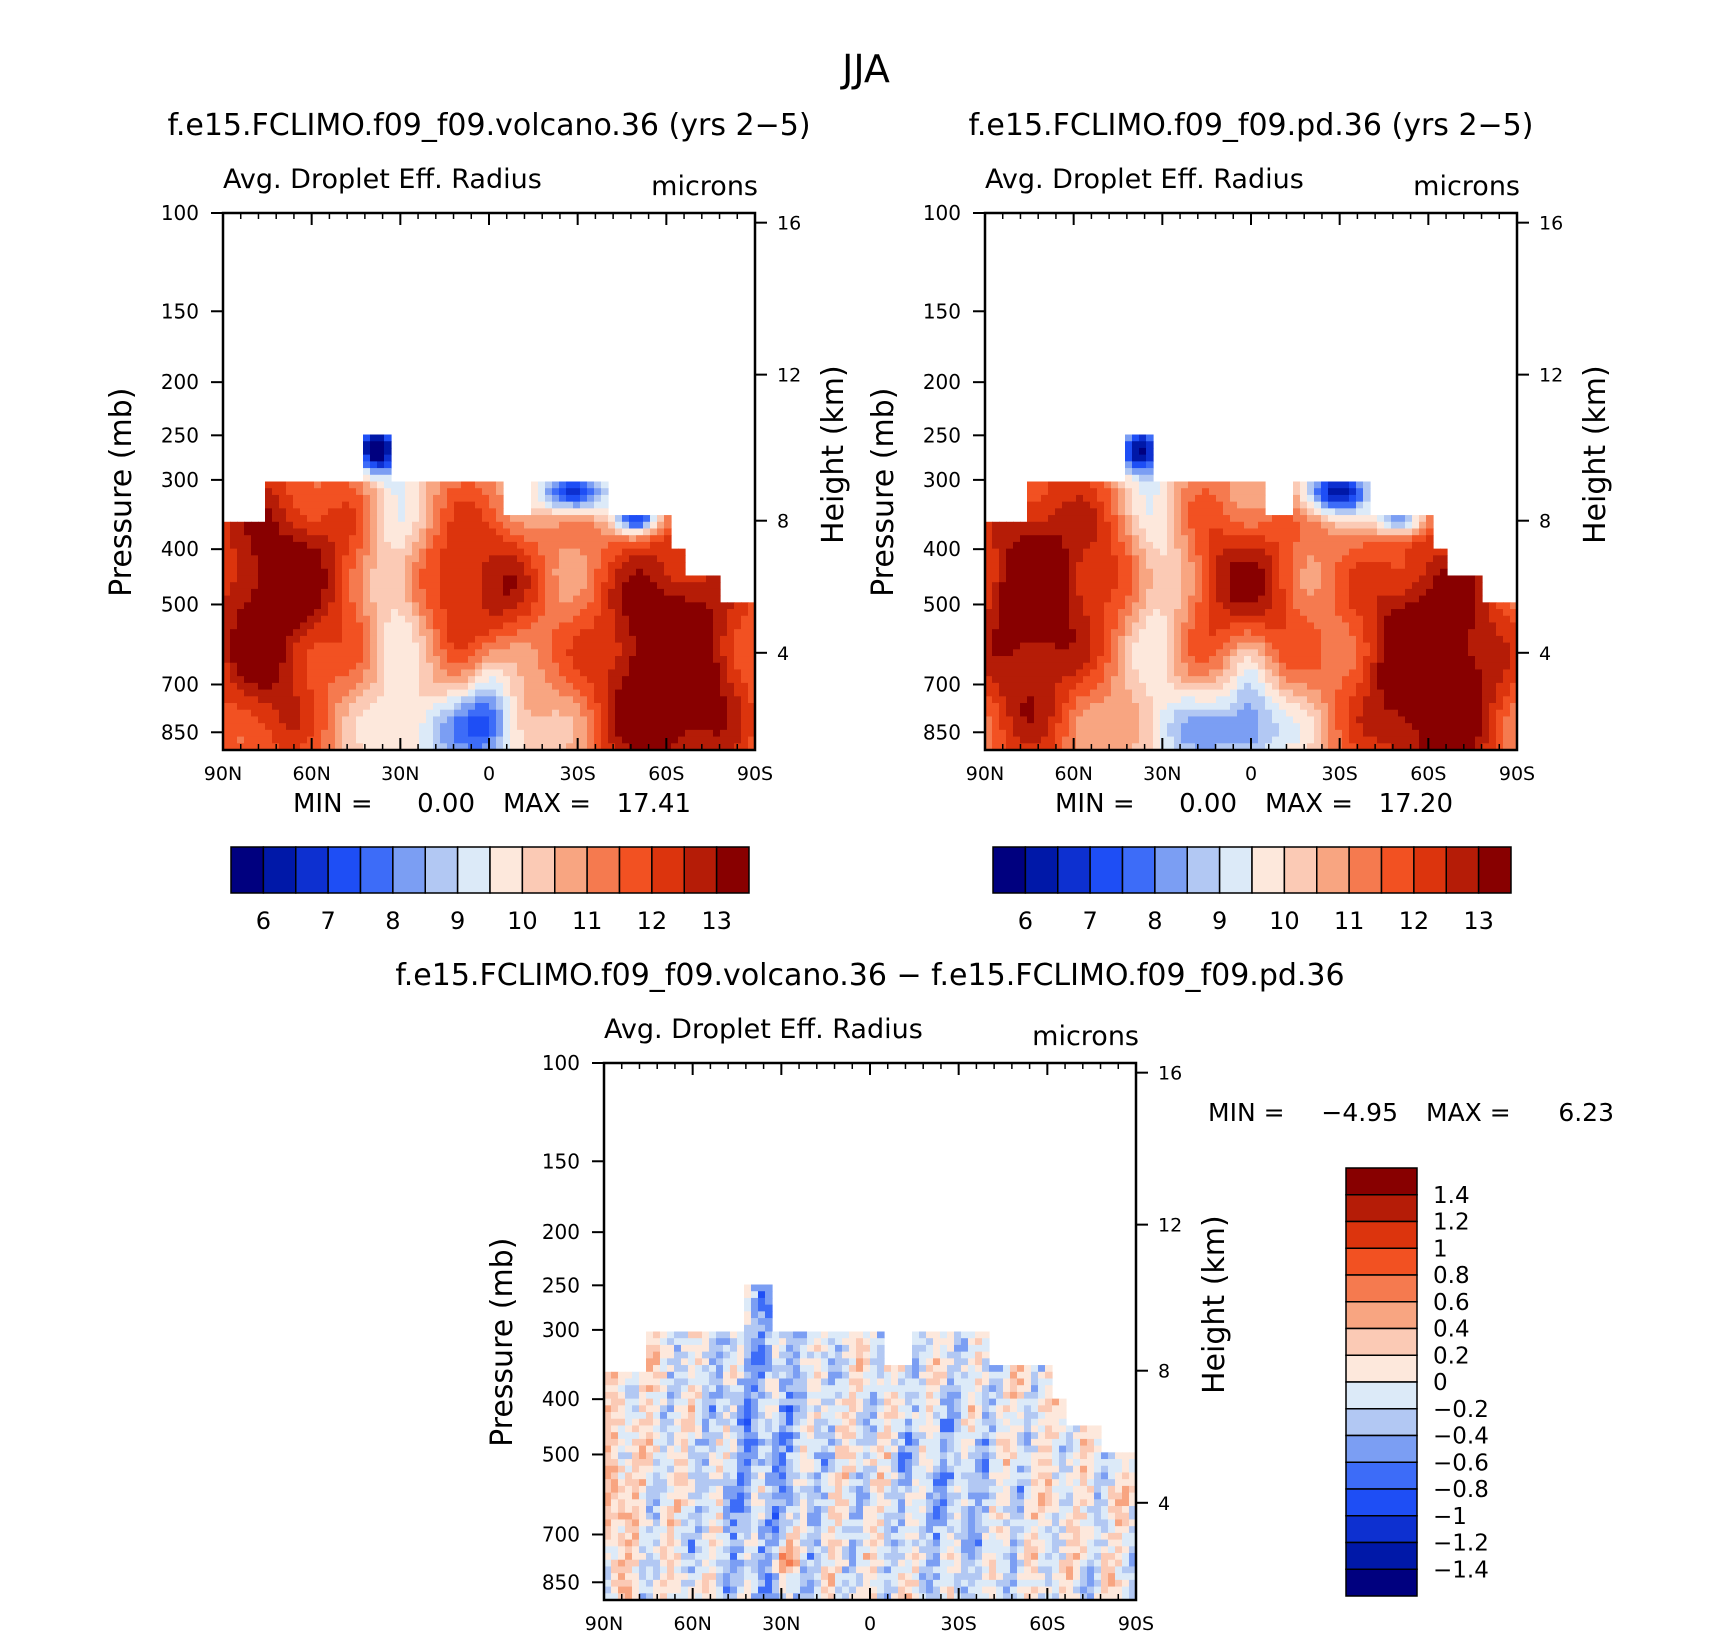 Image resolution: width=1710 pixels, height=1633 pixels. What do you see at coordinates (654, 804) in the screenshot?
I see `stats-max-value: 17.41` at bounding box center [654, 804].